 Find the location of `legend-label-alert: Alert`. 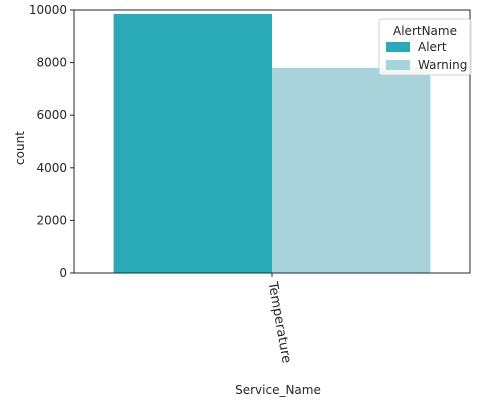

legend-label-alert: Alert is located at coordinates (432, 47).